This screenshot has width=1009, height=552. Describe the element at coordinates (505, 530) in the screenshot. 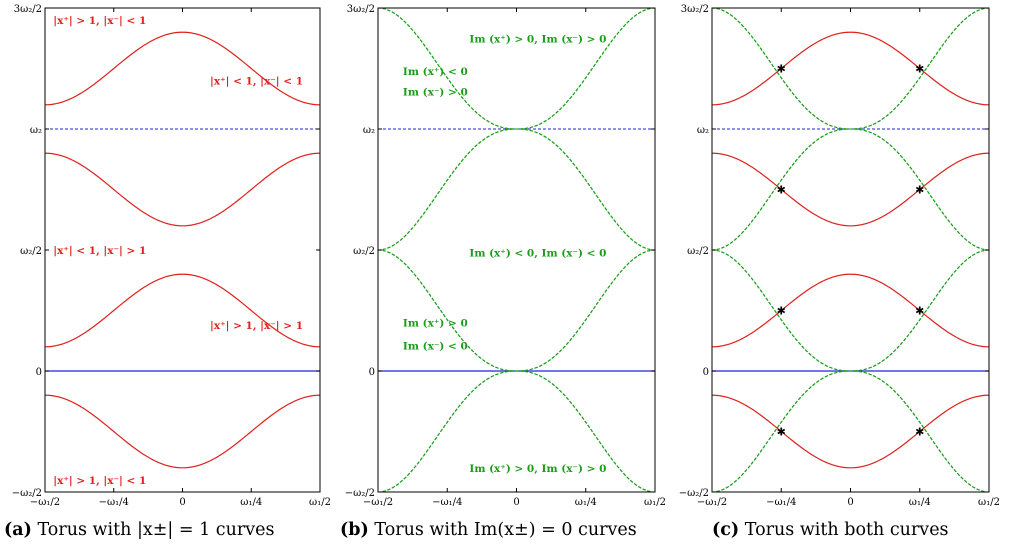

I see `caption-b-text: Torus with Im(x±) = 0 curves` at that location.